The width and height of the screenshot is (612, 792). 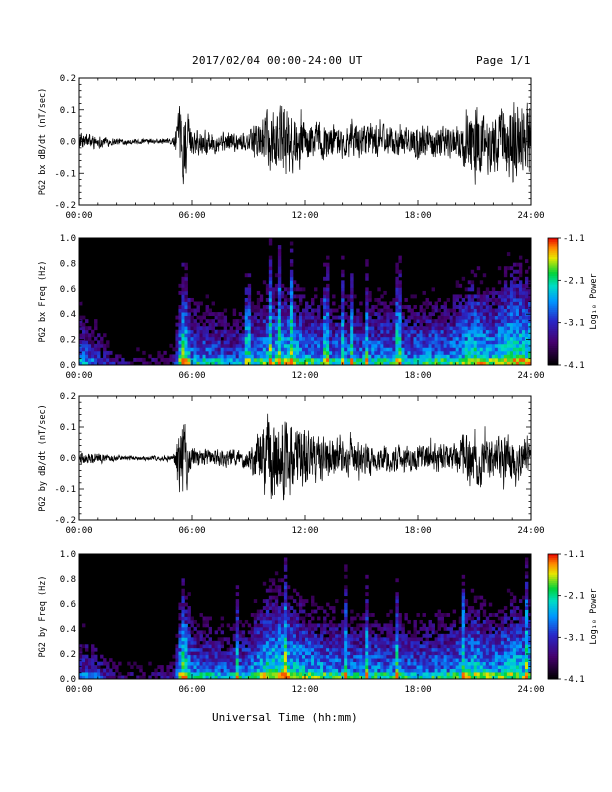 I want to click on colorbar-tick-label: -4.1, so click(x=574, y=366).